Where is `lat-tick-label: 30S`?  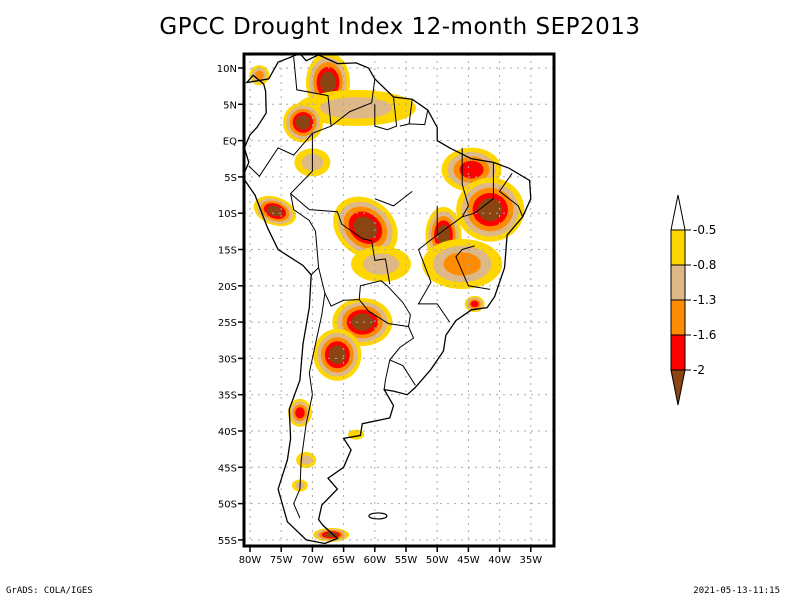
lat-tick-label: 30S is located at coordinates (227, 359).